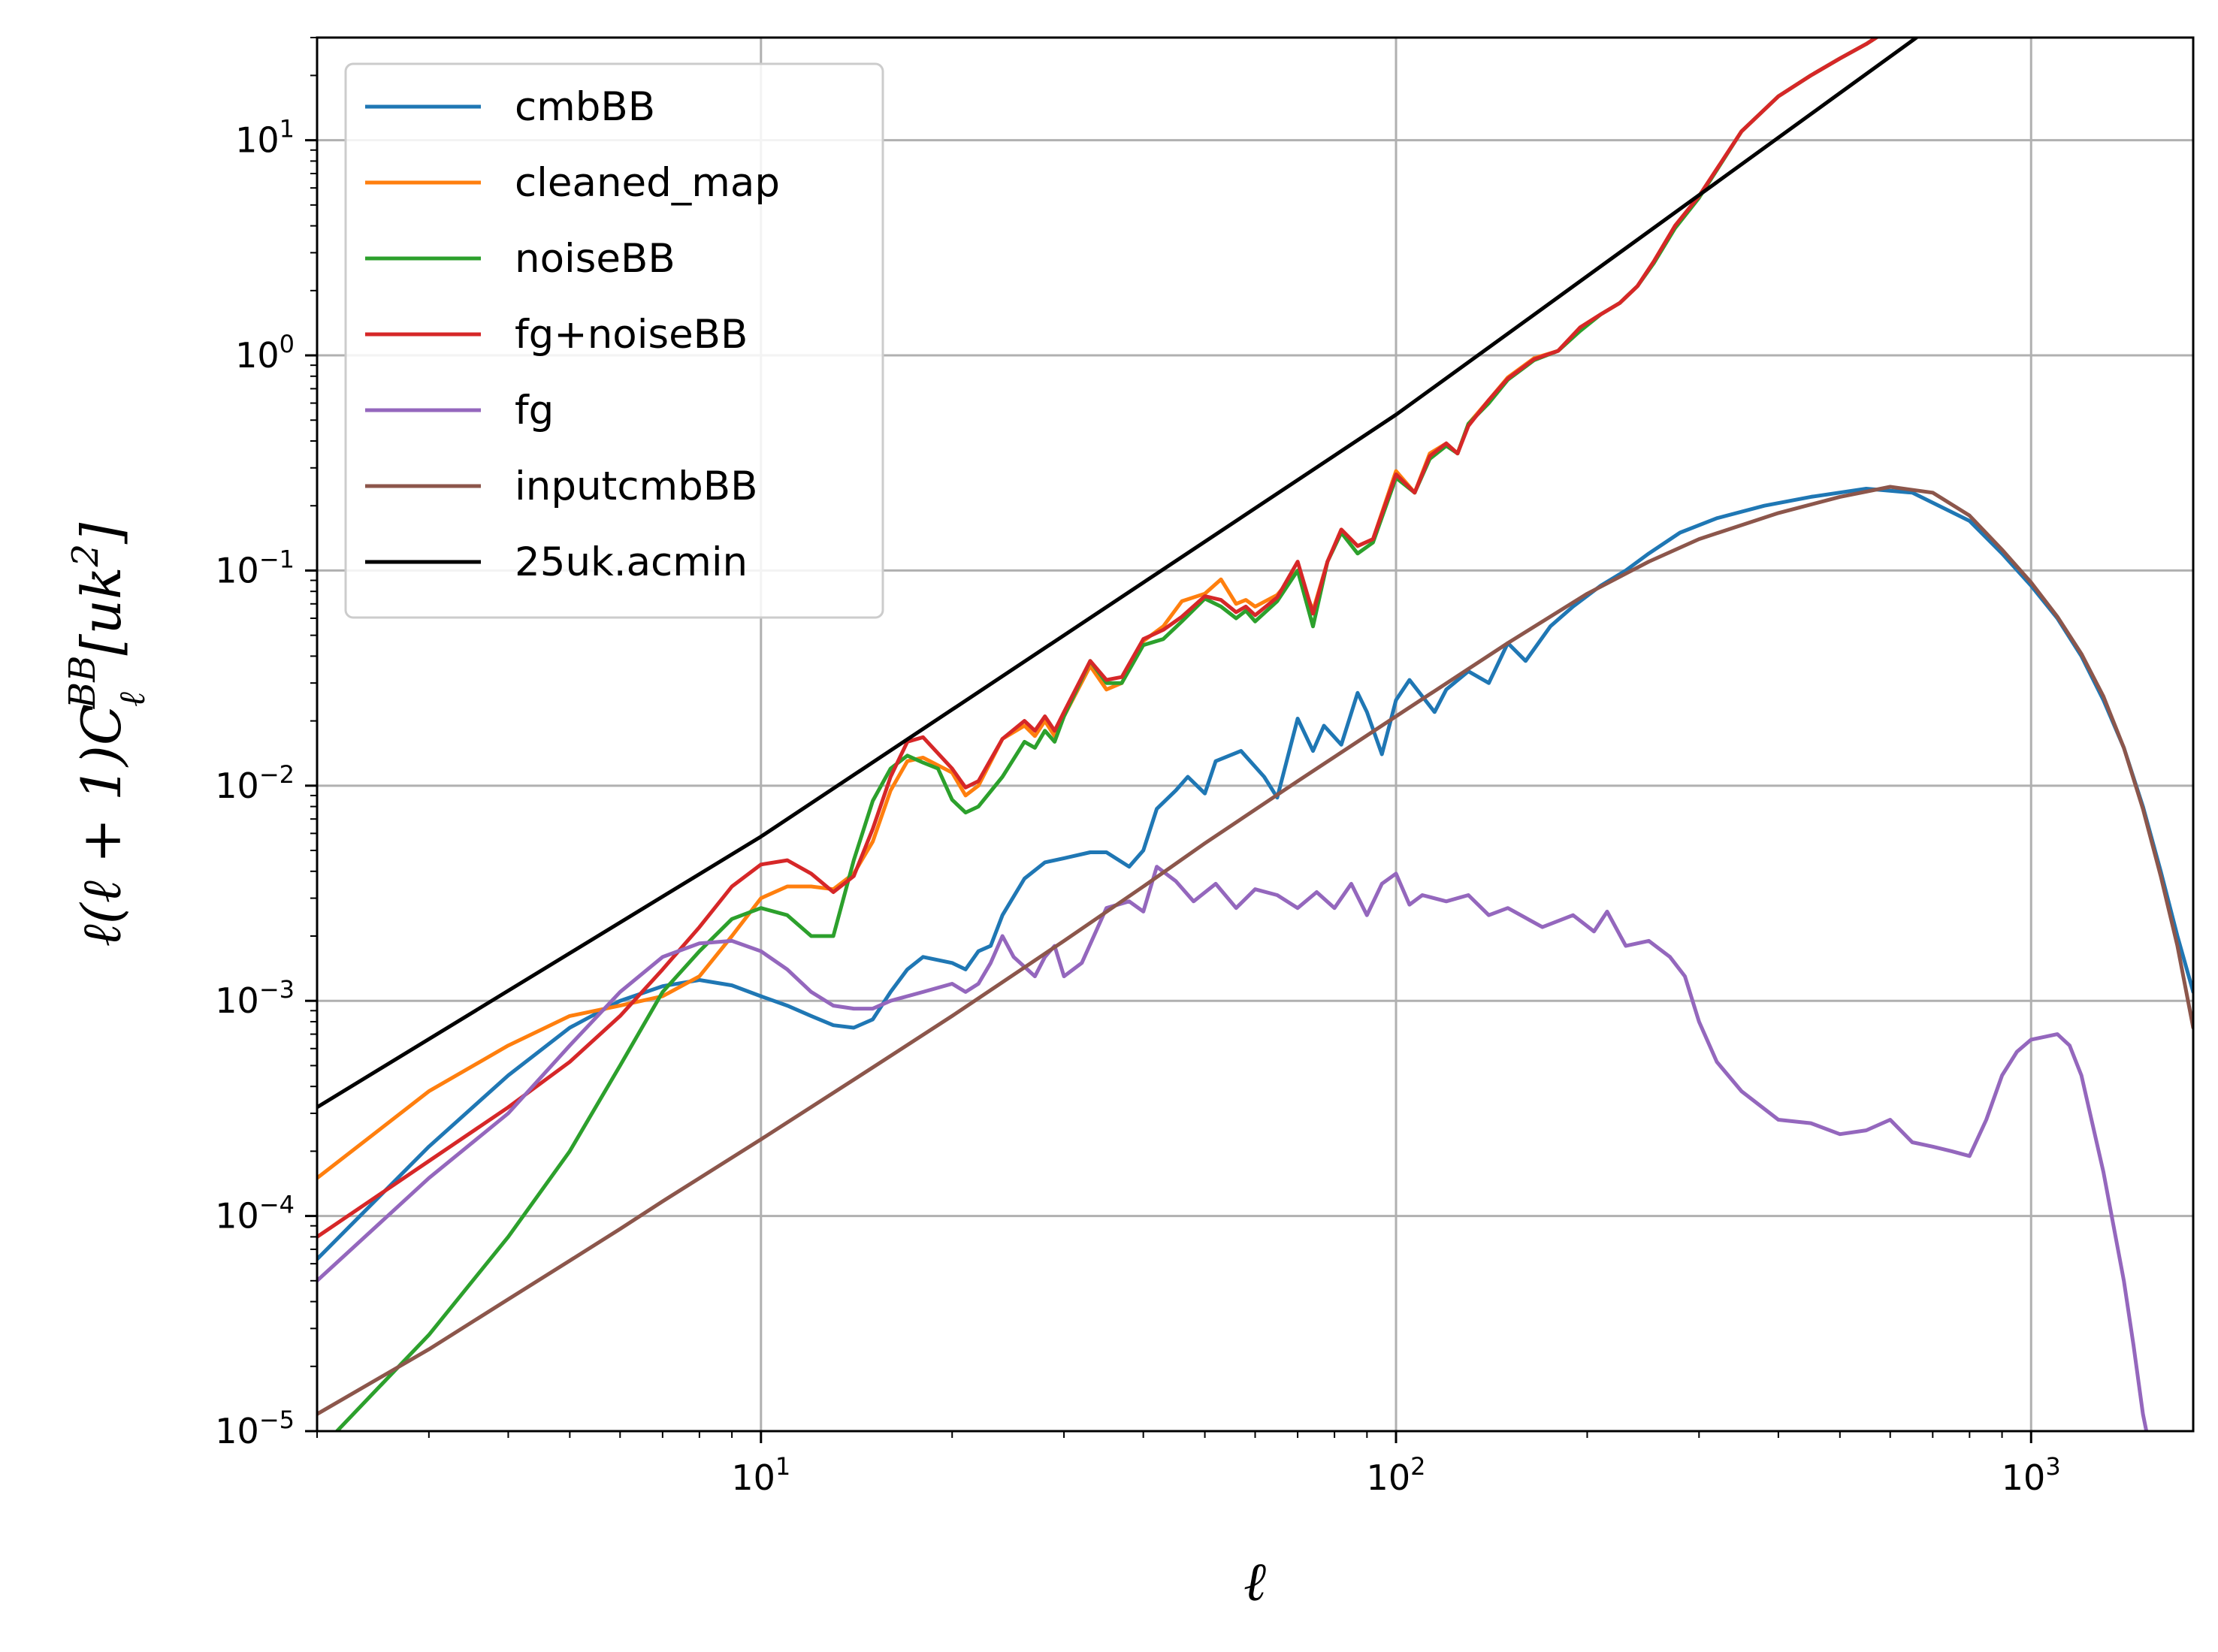 The image size is (2218, 1652). I want to click on legend-label: inputcmbBB, so click(636, 486).